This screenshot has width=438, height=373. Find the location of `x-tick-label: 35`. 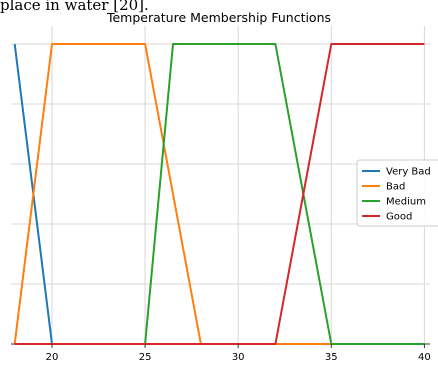

x-tick-label: 35 is located at coordinates (331, 357).